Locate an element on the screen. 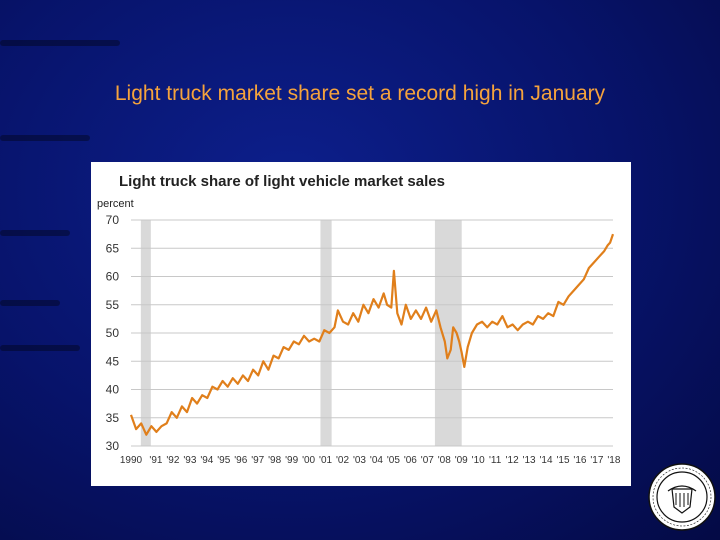 This screenshot has width=720, height=540. x-tick-label: '12 is located at coordinates (512, 460).